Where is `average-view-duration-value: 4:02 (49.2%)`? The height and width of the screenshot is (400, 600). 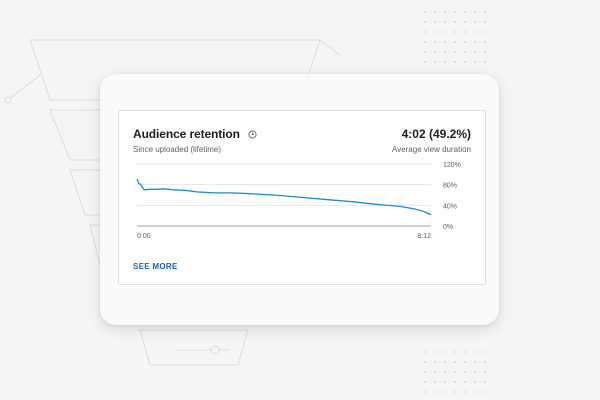
average-view-duration-value: 4:02 (49.2%) is located at coordinates (436, 134).